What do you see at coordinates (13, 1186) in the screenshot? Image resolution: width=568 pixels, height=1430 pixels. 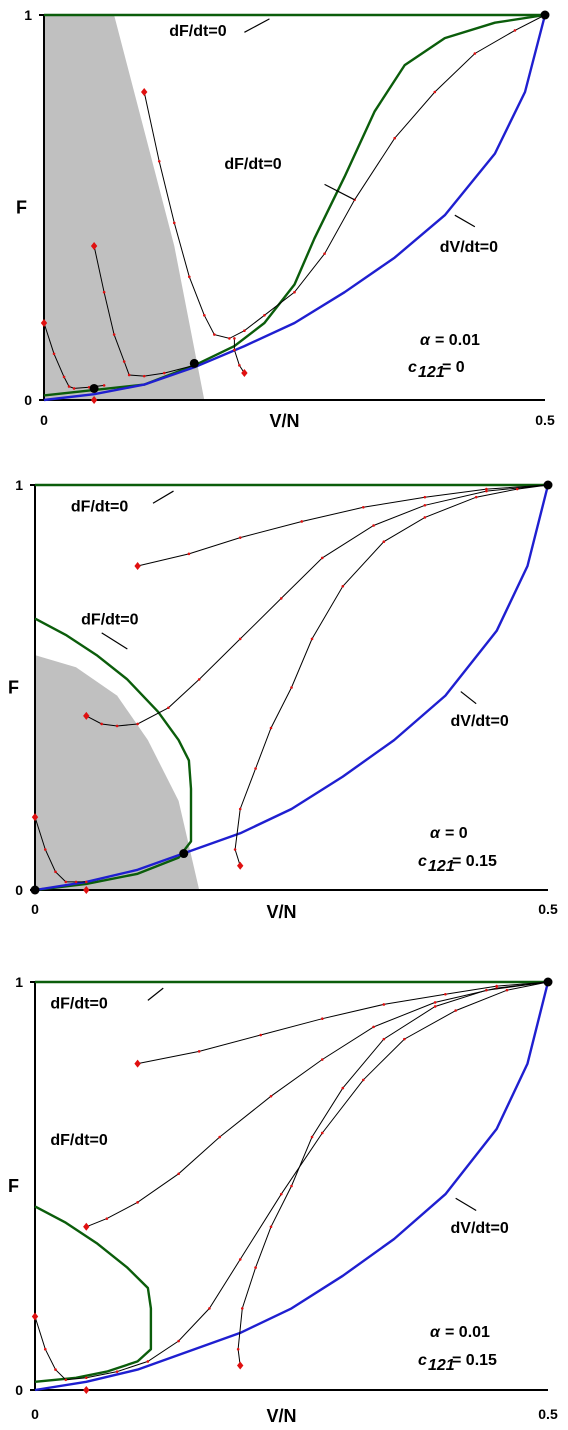 I see `y-axis-title: F` at bounding box center [13, 1186].